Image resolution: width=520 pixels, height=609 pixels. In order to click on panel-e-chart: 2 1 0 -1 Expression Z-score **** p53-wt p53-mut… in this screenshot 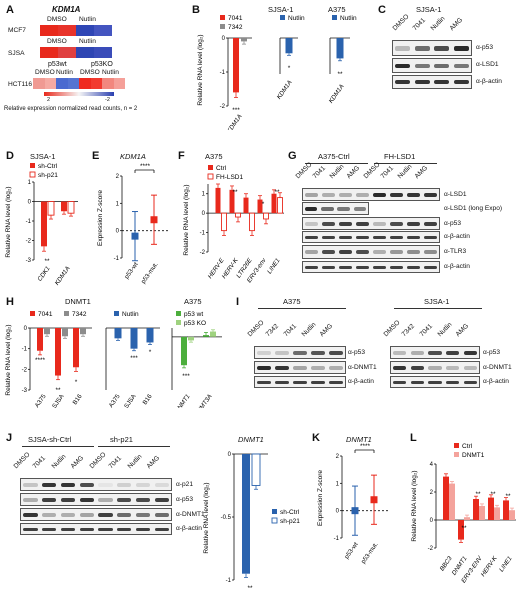, I will do `click(133, 224)`.